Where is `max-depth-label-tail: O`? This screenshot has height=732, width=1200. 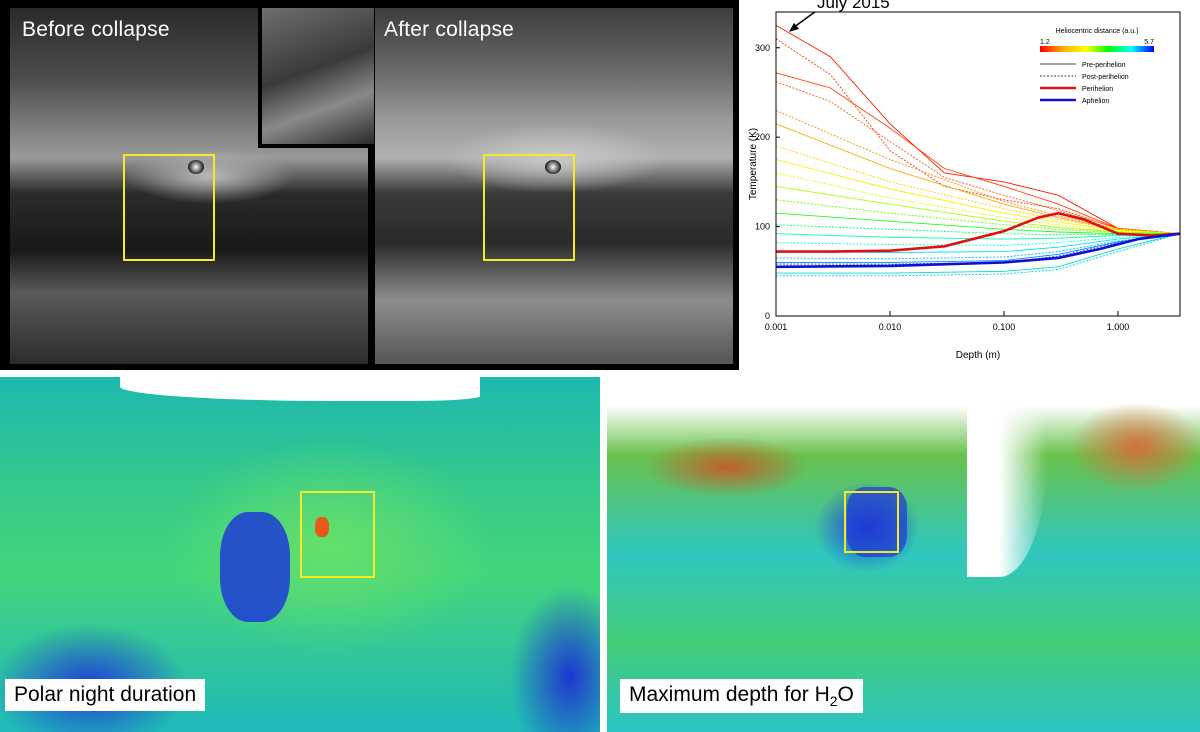
max-depth-label-tail: O is located at coordinates (845, 694).